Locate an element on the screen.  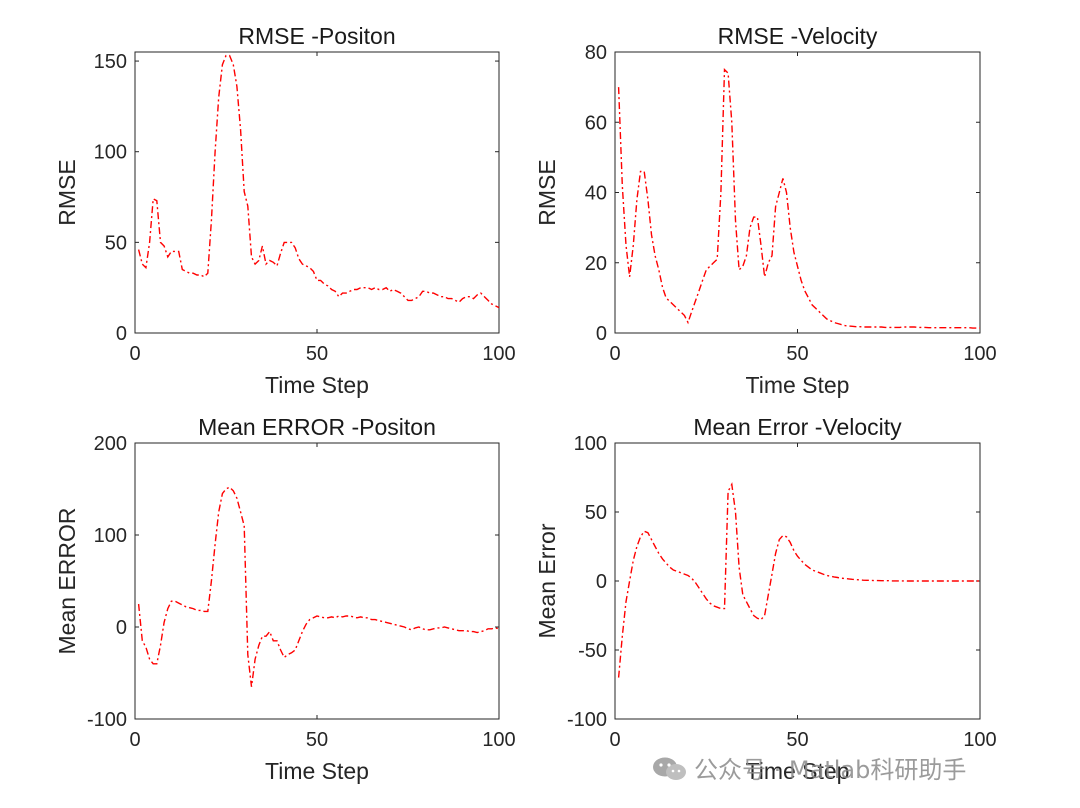
chart-title: Mean ERROR -Positon is located at coordinates (317, 427).